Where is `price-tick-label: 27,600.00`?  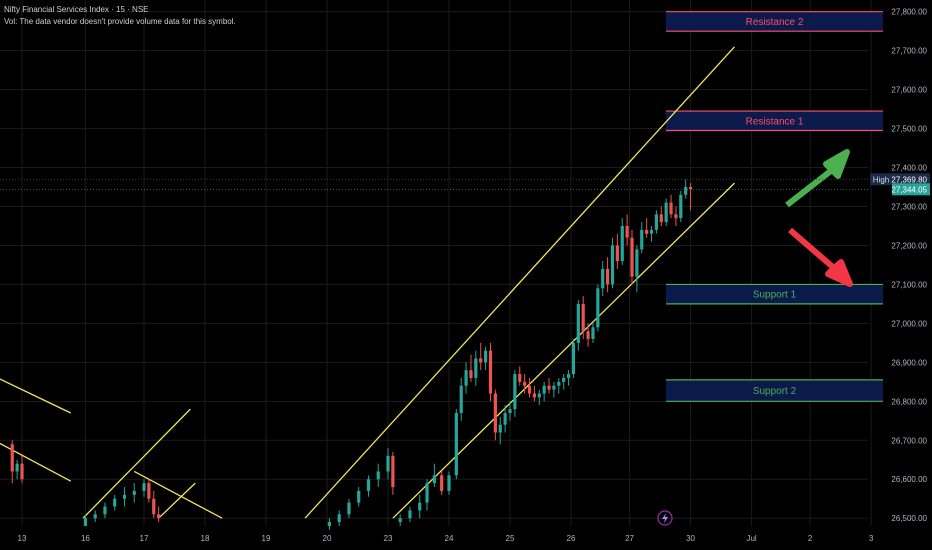
price-tick-label: 27,600.00 is located at coordinates (909, 90).